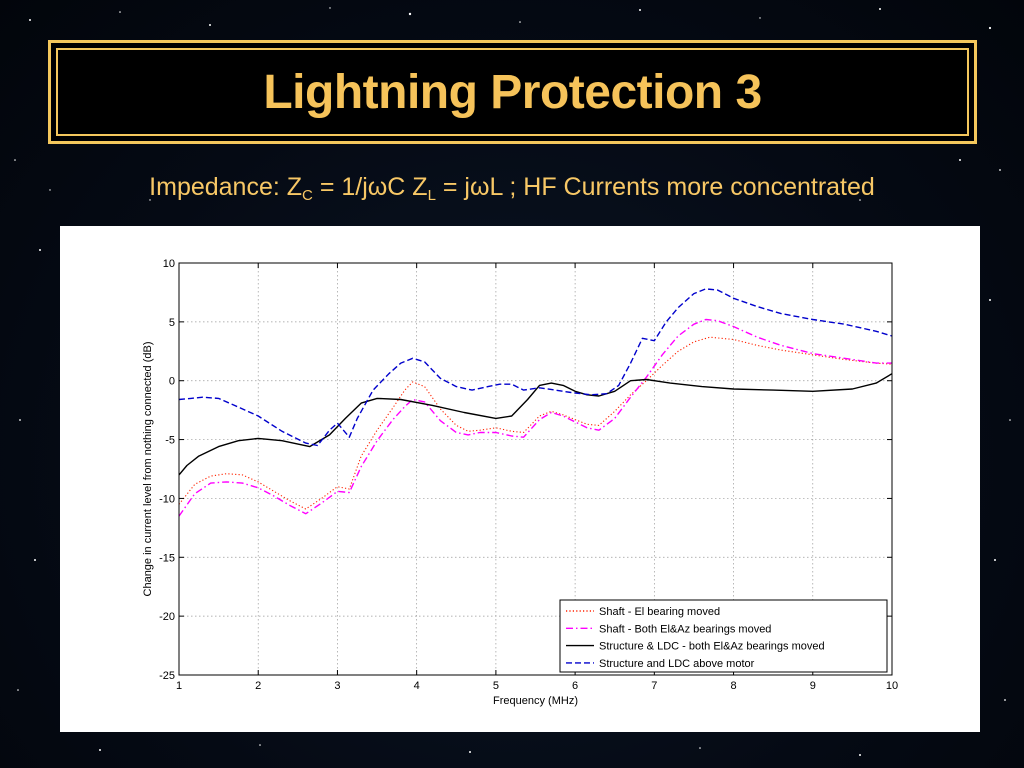 The image size is (1024, 768). What do you see at coordinates (892, 686) in the screenshot?
I see `x-tick-label: 10` at bounding box center [892, 686].